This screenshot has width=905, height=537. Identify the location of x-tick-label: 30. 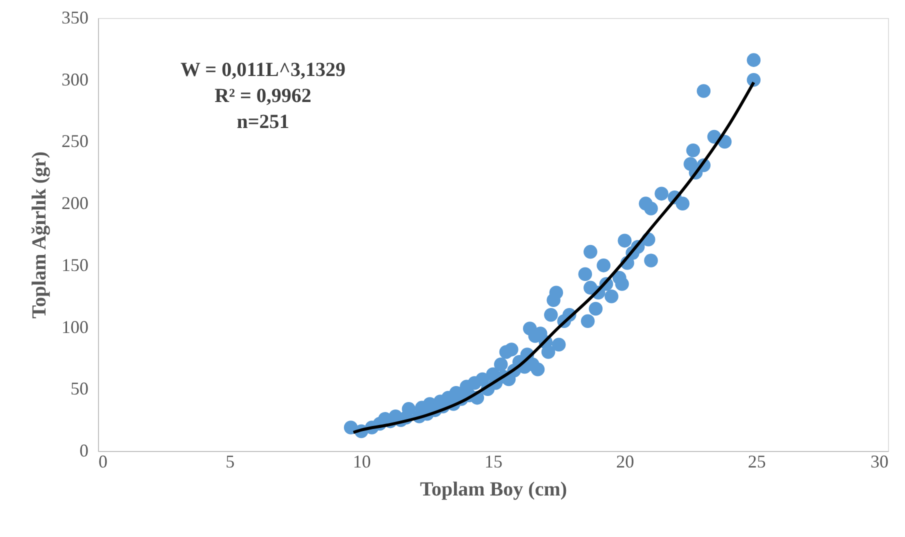
(879, 462).